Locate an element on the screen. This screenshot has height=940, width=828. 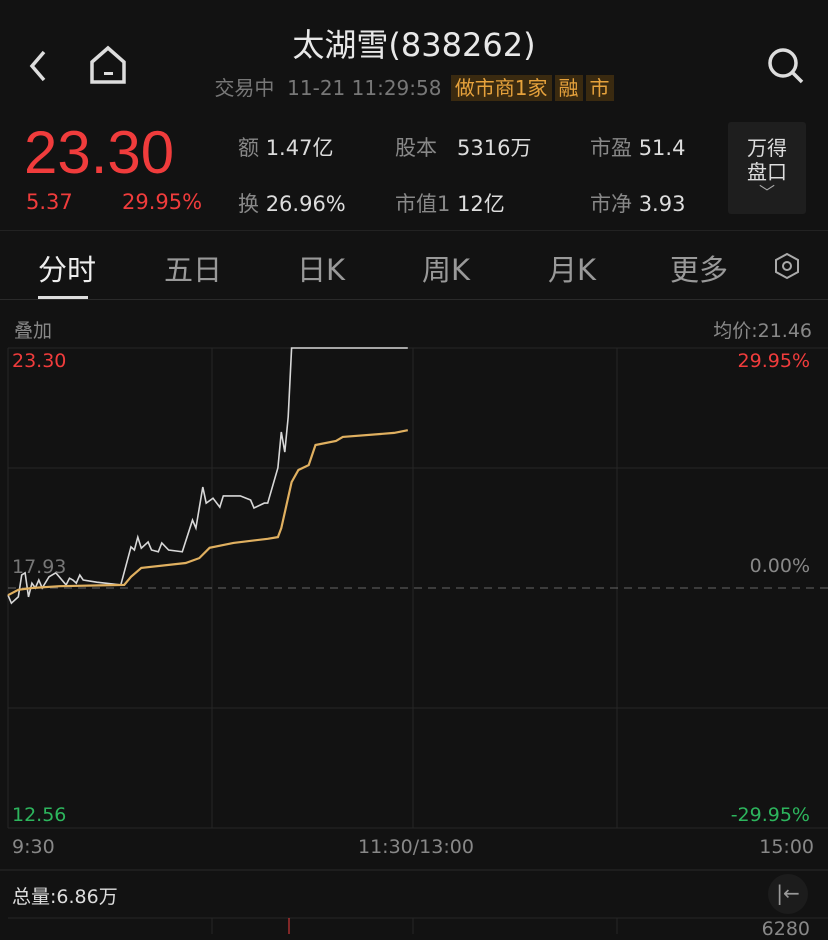
pct-mid-label: 0.00% is located at coordinates (779, 566).